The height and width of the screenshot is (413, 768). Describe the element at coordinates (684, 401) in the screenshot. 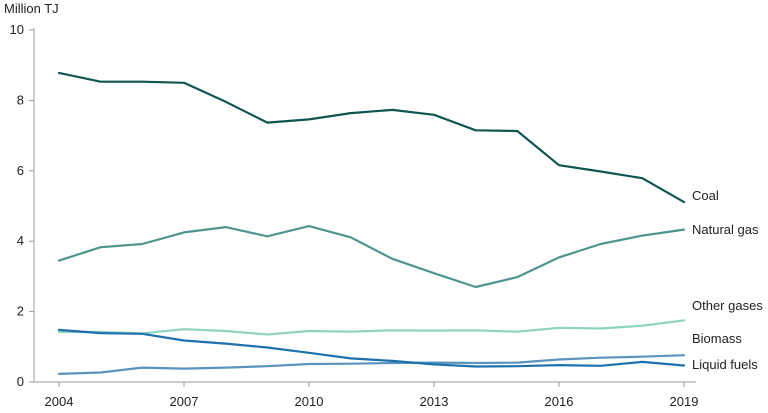

I see `x-tick-label: 2019` at that location.